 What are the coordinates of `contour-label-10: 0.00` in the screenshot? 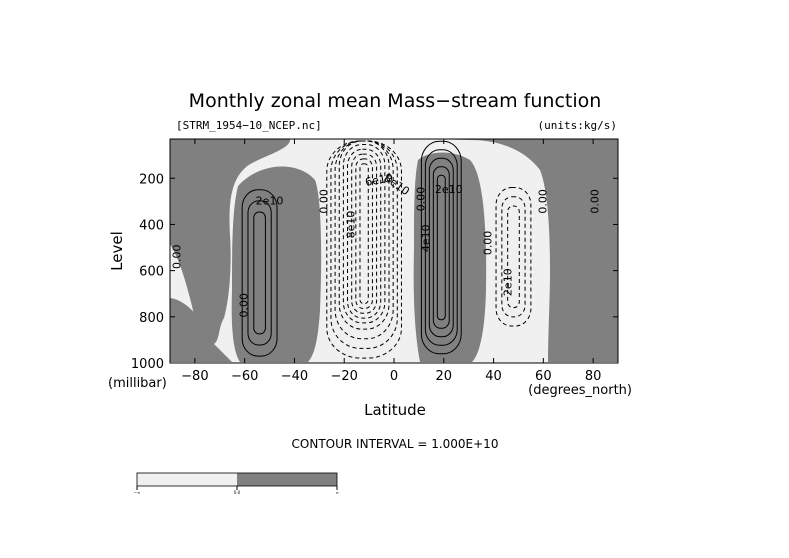 It's located at (488, 243).